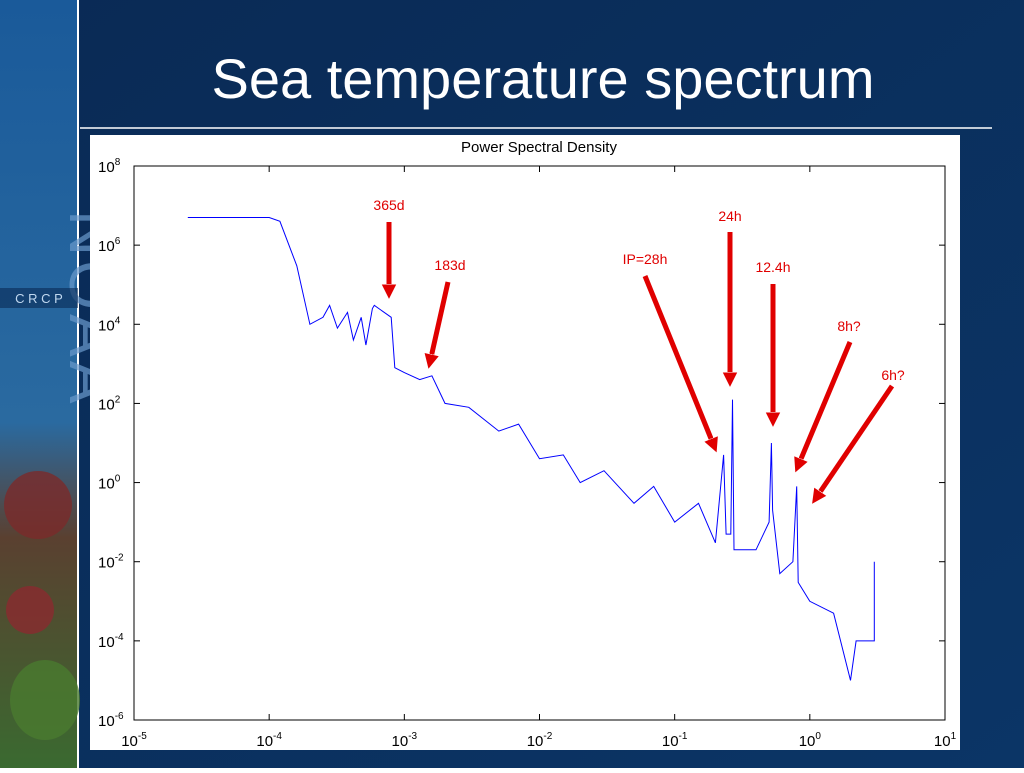 This screenshot has width=1024, height=773. I want to click on tick-exponent: -6, so click(119, 716).